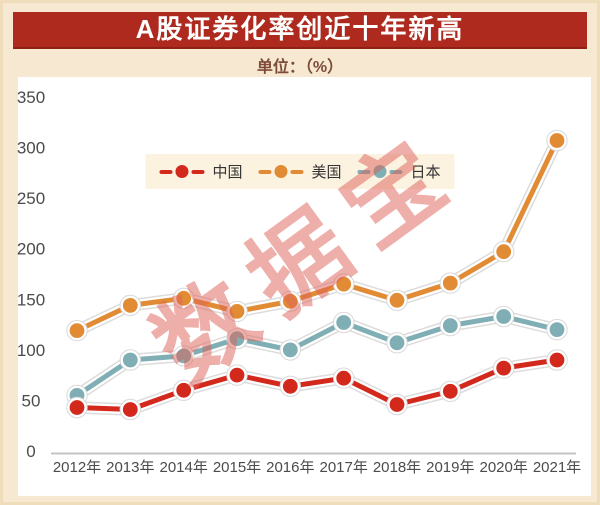 The height and width of the screenshot is (505, 600). Describe the element at coordinates (31, 350) in the screenshot. I see `y-tick-label: 100` at that location.